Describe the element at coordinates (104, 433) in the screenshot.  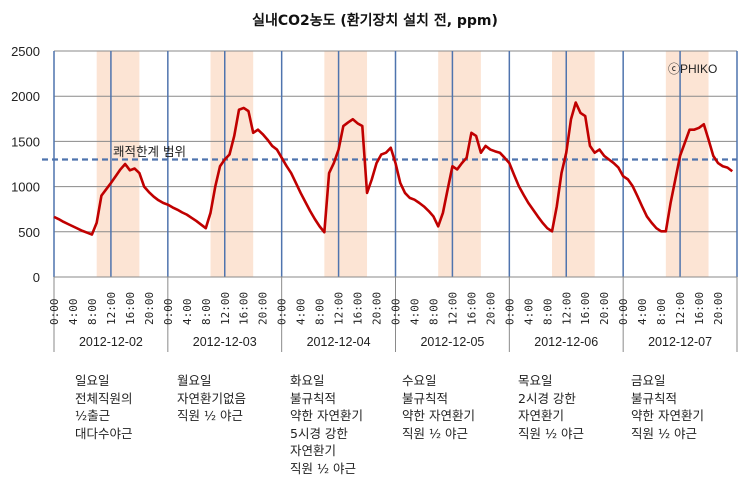
I see `annotation-line: 대다수야근` at that location.